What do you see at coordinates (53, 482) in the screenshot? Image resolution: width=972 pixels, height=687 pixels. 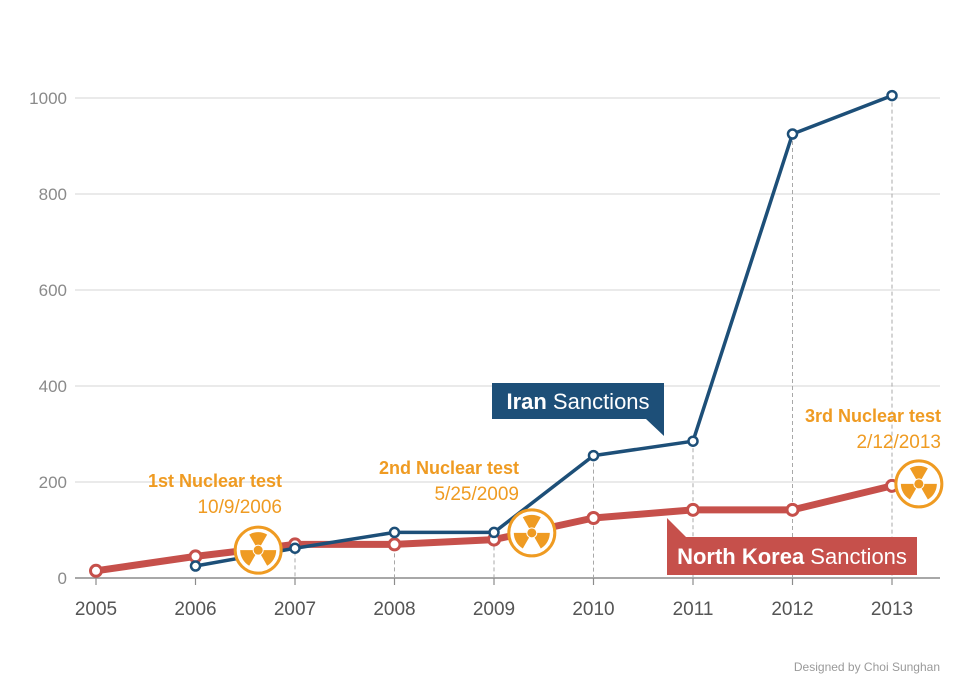 I see `y-tick-label: 200` at bounding box center [53, 482].